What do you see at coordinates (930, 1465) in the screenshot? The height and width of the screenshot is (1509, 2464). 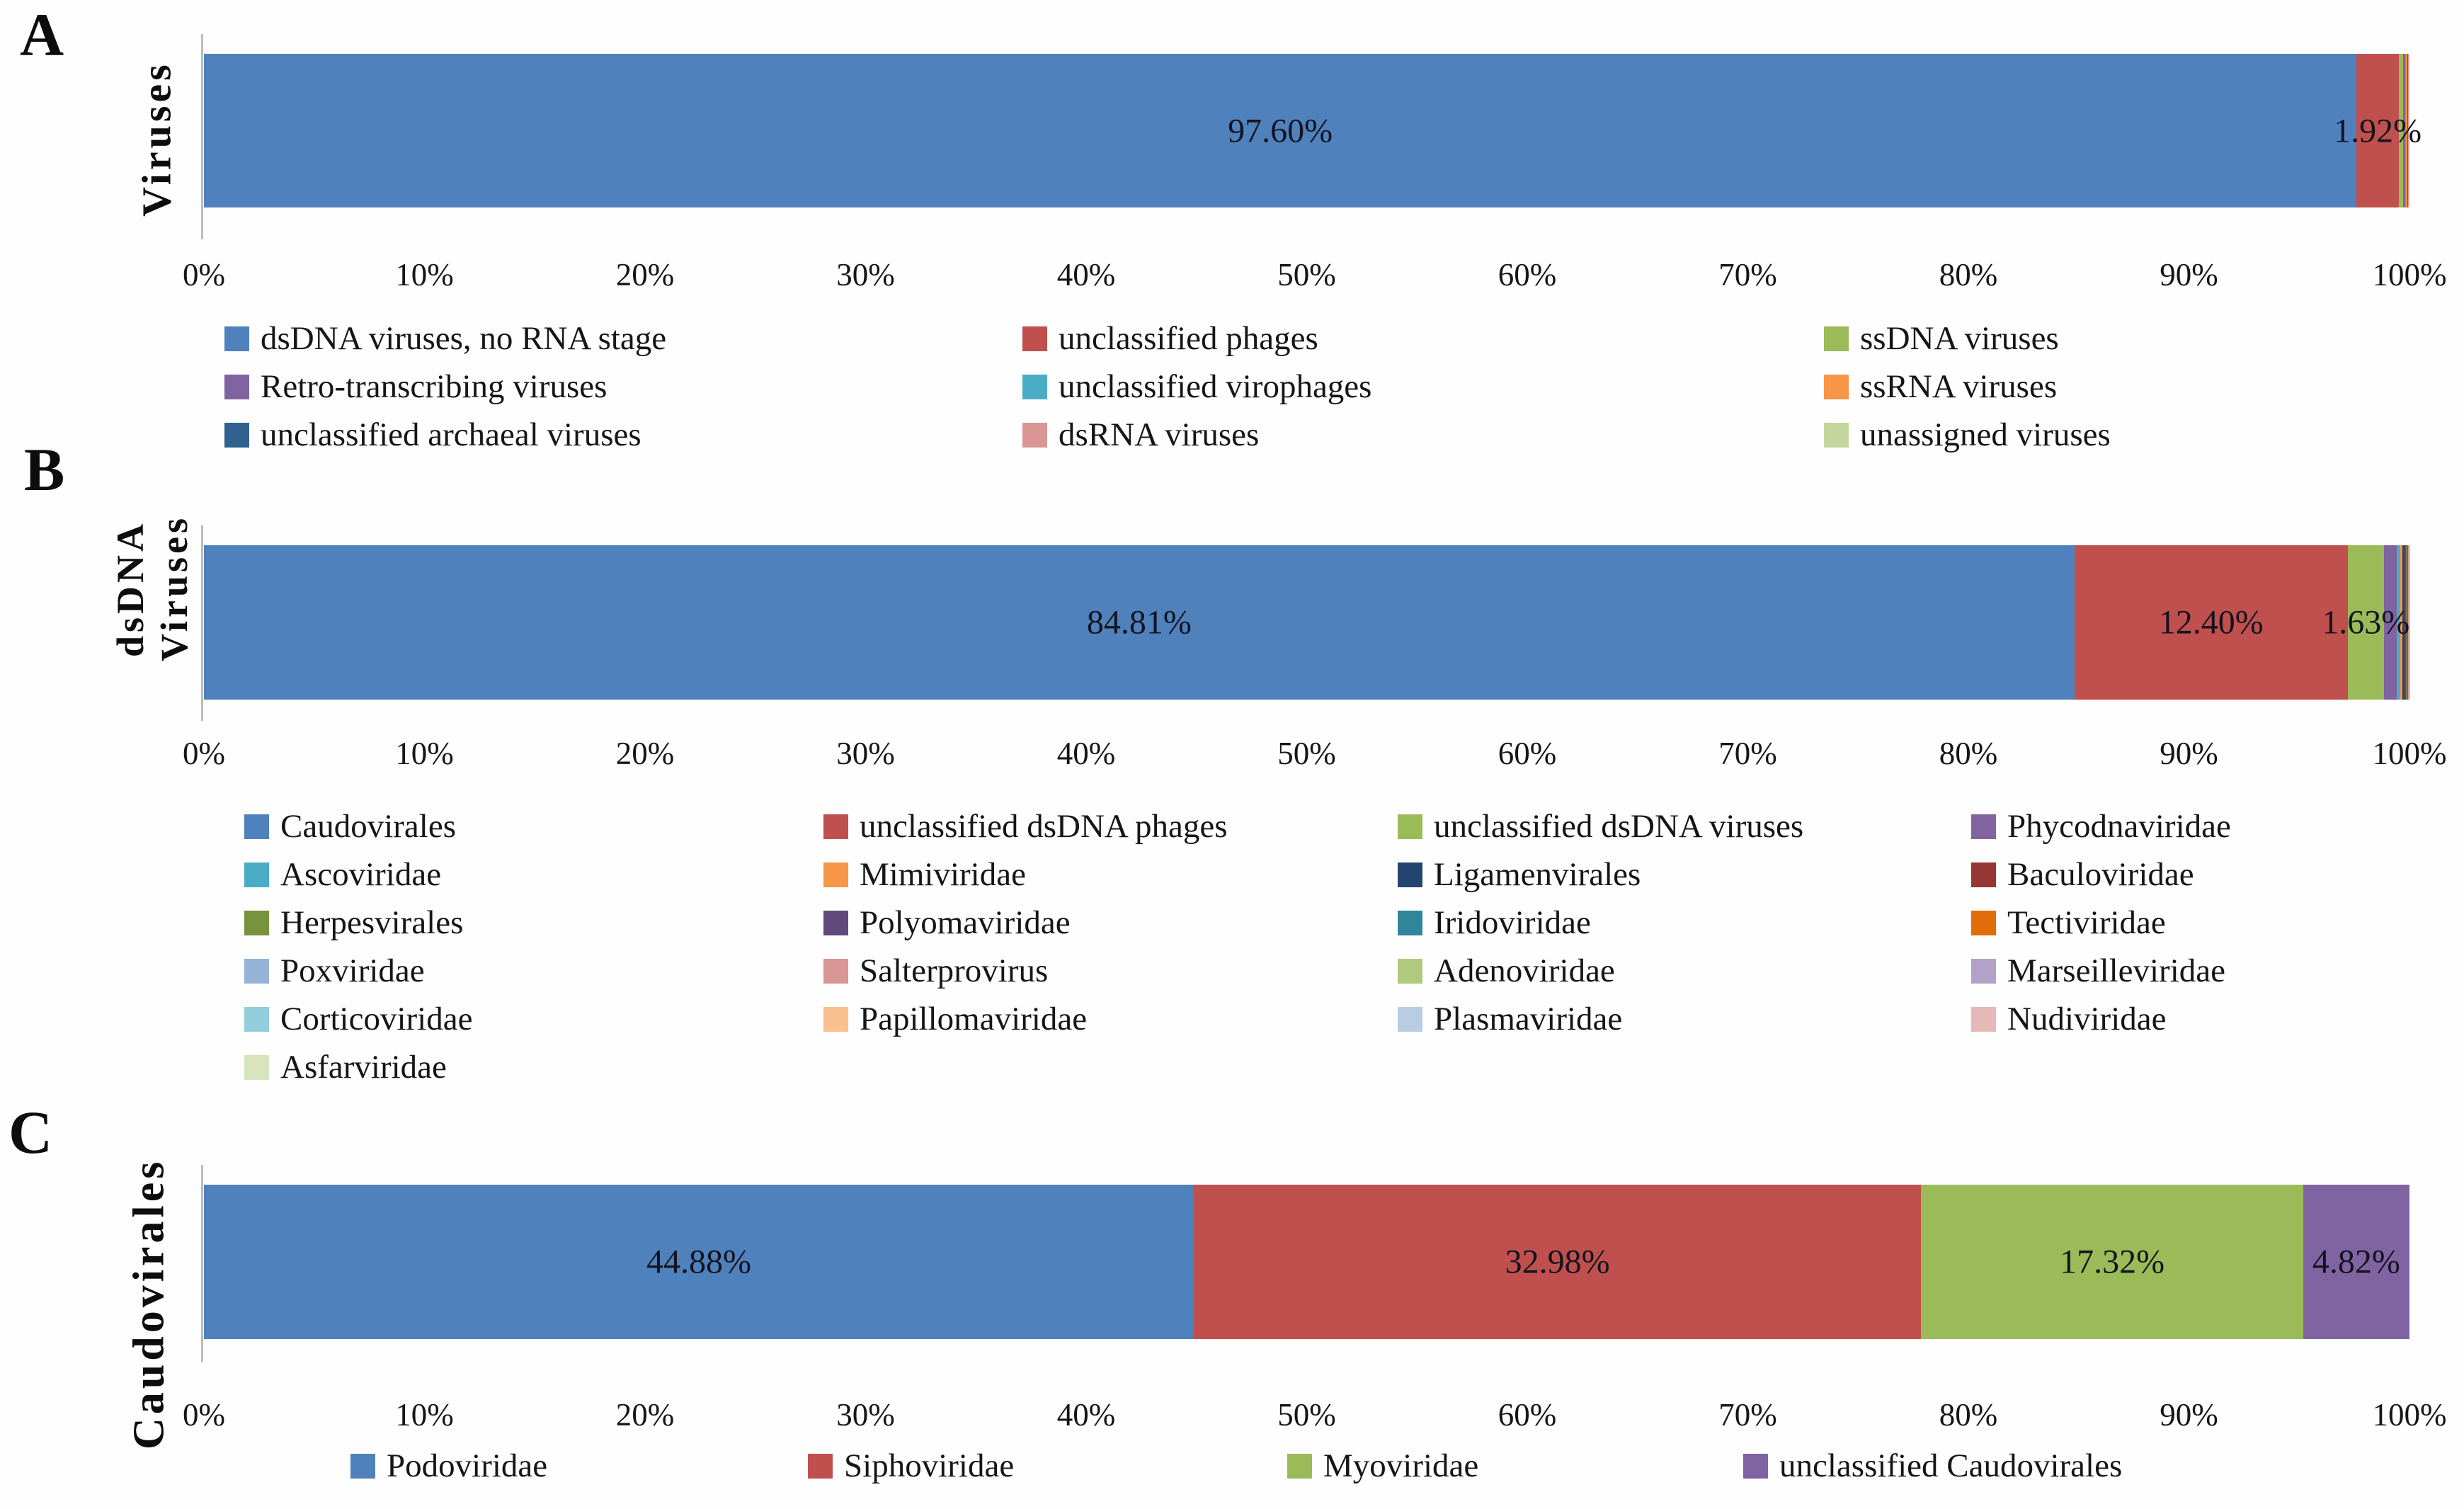 I see `legend-label: Siphoviridae` at bounding box center [930, 1465].